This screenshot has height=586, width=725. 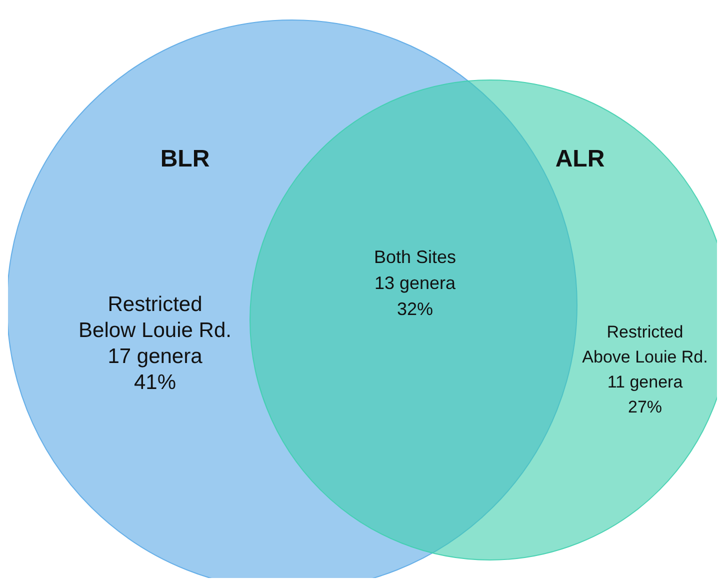 I want to click on data-label: 27%, so click(x=645, y=407).